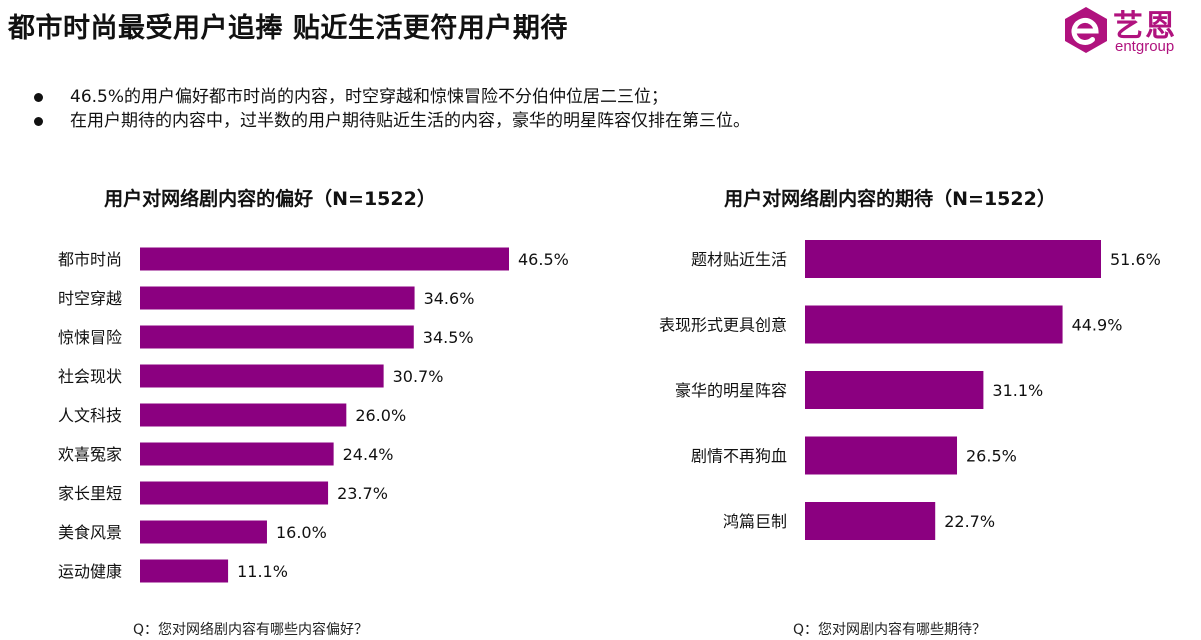 Image resolution: width=1201 pixels, height=640 pixels. I want to click on entgroup-logo: 艺恩 entgroup, so click(1130, 31).